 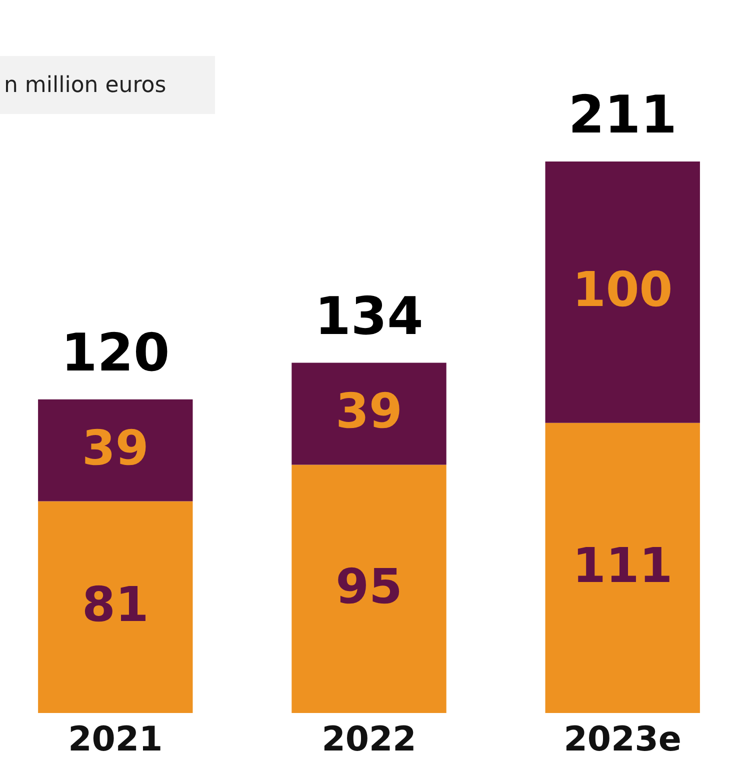 What do you see at coordinates (369, 316) in the screenshot?
I see `total-label: 134` at bounding box center [369, 316].